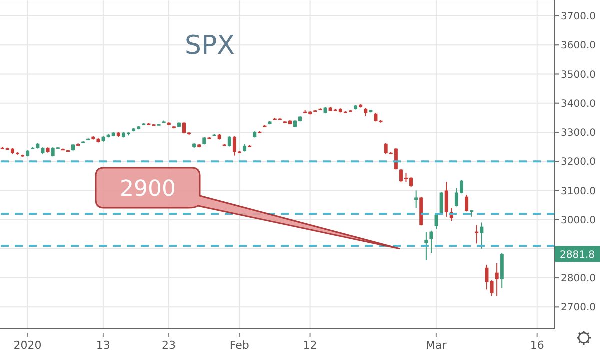 The width and height of the screenshot is (600, 350). Describe the element at coordinates (148, 189) in the screenshot. I see `annotation: 2900` at that location.